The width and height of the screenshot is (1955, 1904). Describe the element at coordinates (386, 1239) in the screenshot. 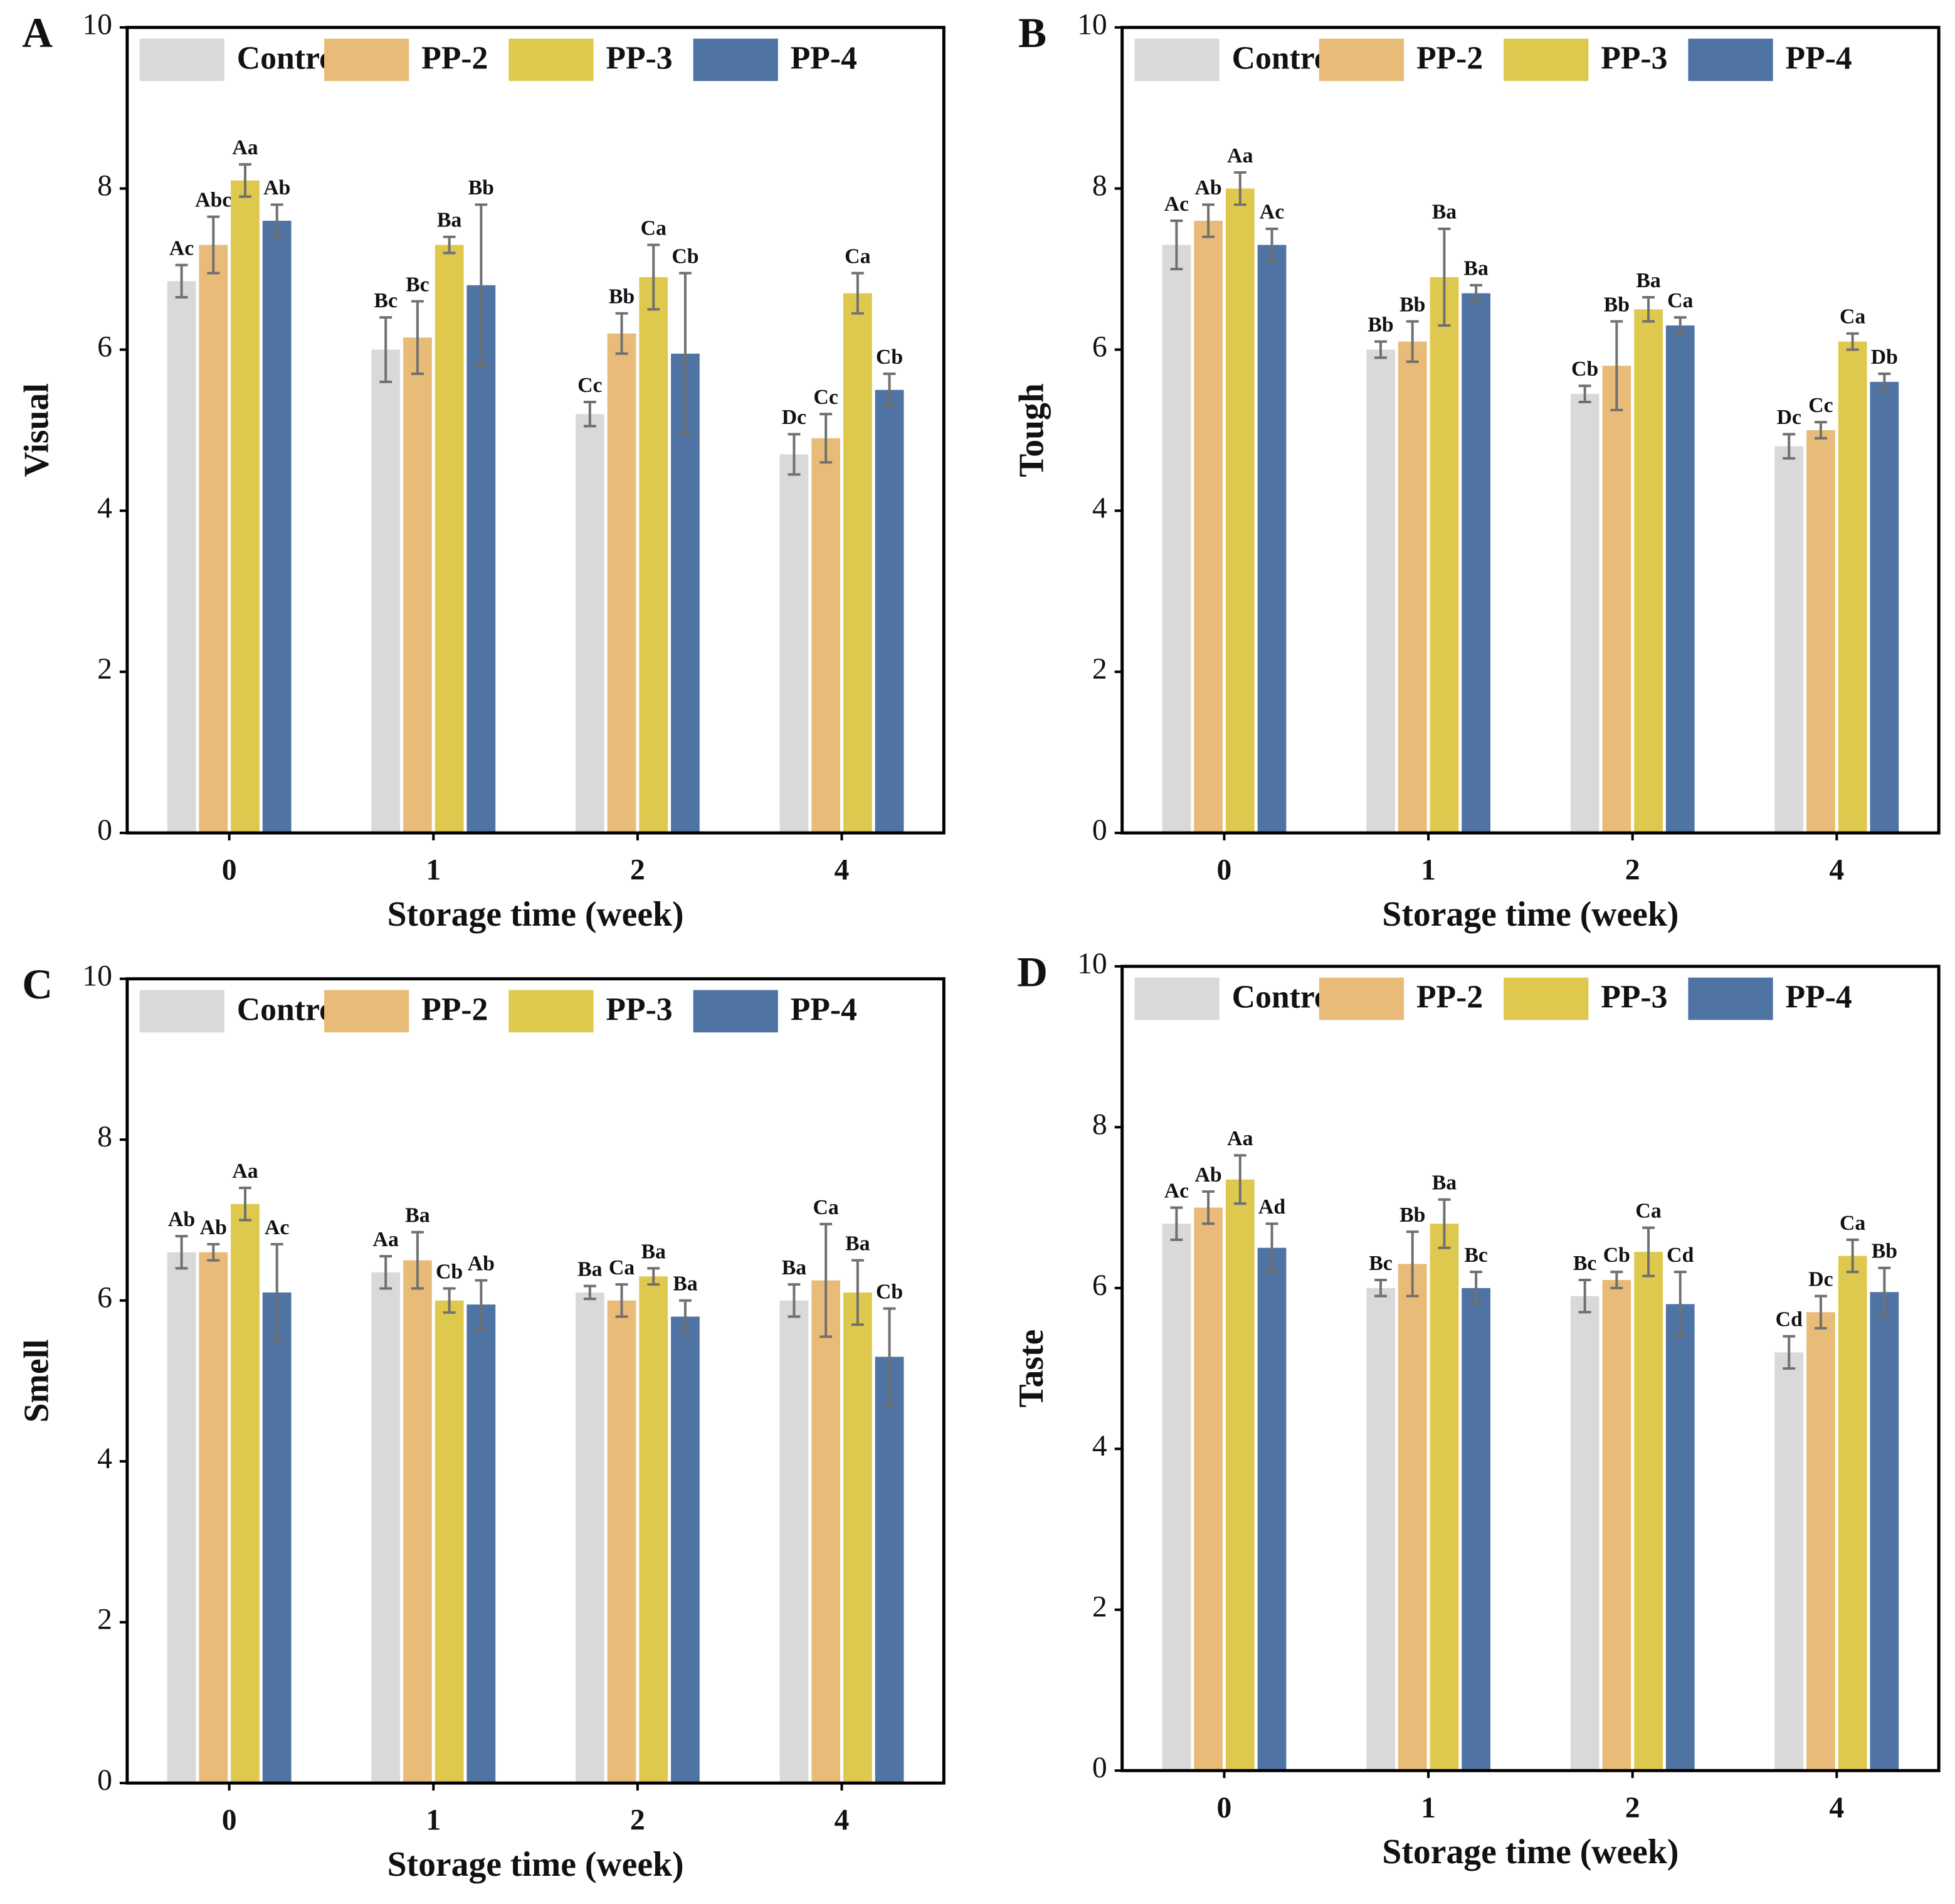

I see `significance-label: Aa` at that location.